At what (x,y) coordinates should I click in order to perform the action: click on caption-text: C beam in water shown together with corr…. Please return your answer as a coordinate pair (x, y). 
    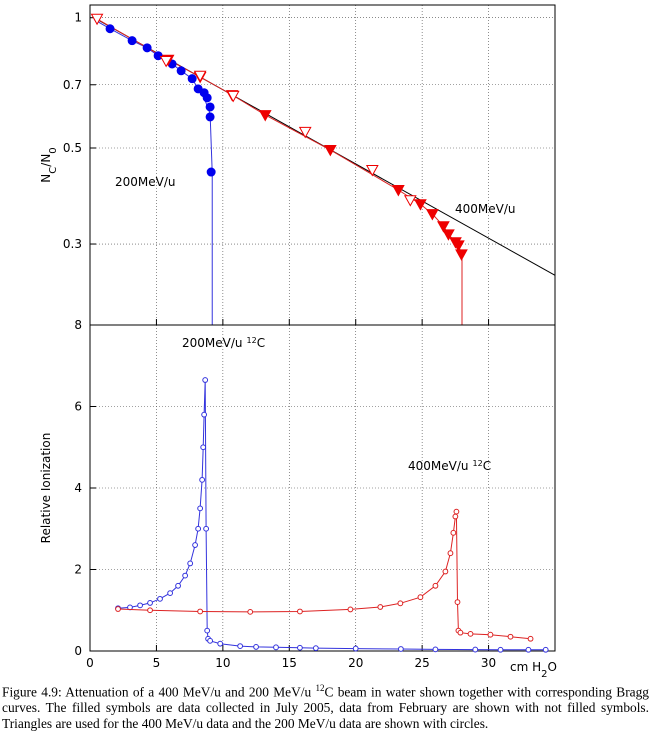
    Looking at the image, I should click on (325, 708).